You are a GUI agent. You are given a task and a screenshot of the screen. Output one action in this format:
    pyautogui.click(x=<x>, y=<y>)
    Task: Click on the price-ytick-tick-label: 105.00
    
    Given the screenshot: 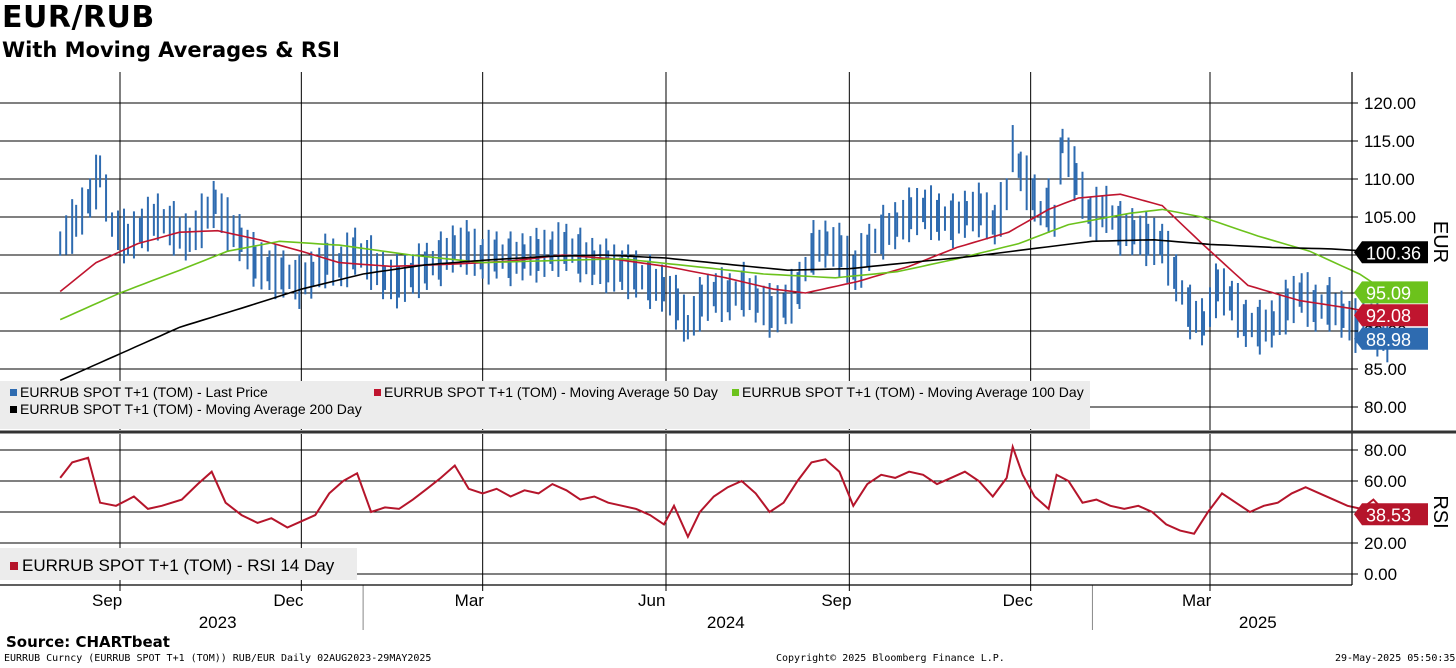 What is the action you would take?
    pyautogui.click(x=1390, y=217)
    